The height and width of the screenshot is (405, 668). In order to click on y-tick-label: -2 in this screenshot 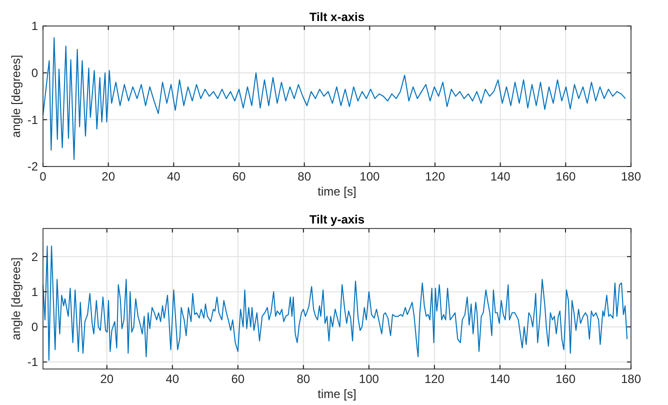, I will do `click(32, 167)`.